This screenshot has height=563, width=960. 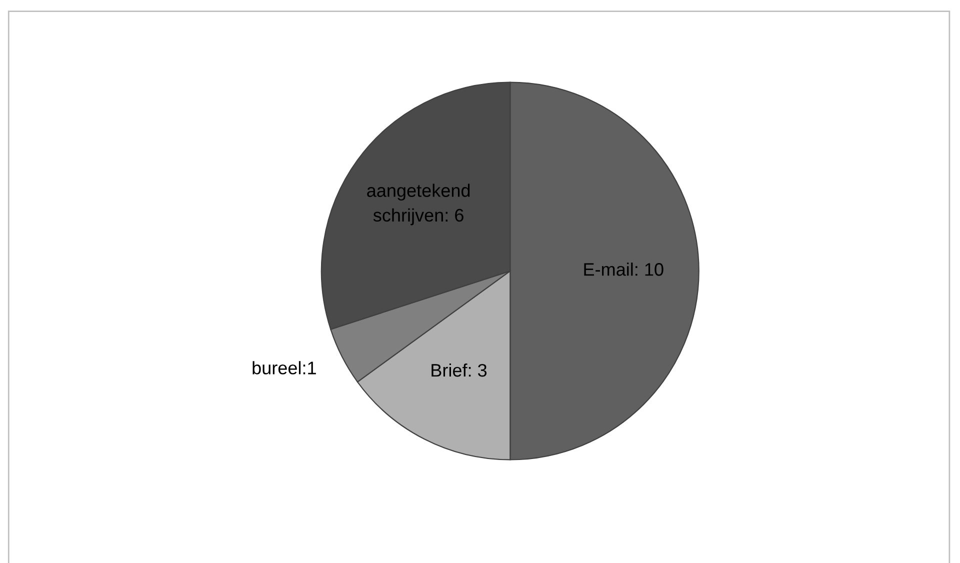 I want to click on slice-label: bureel:1, so click(x=284, y=367).